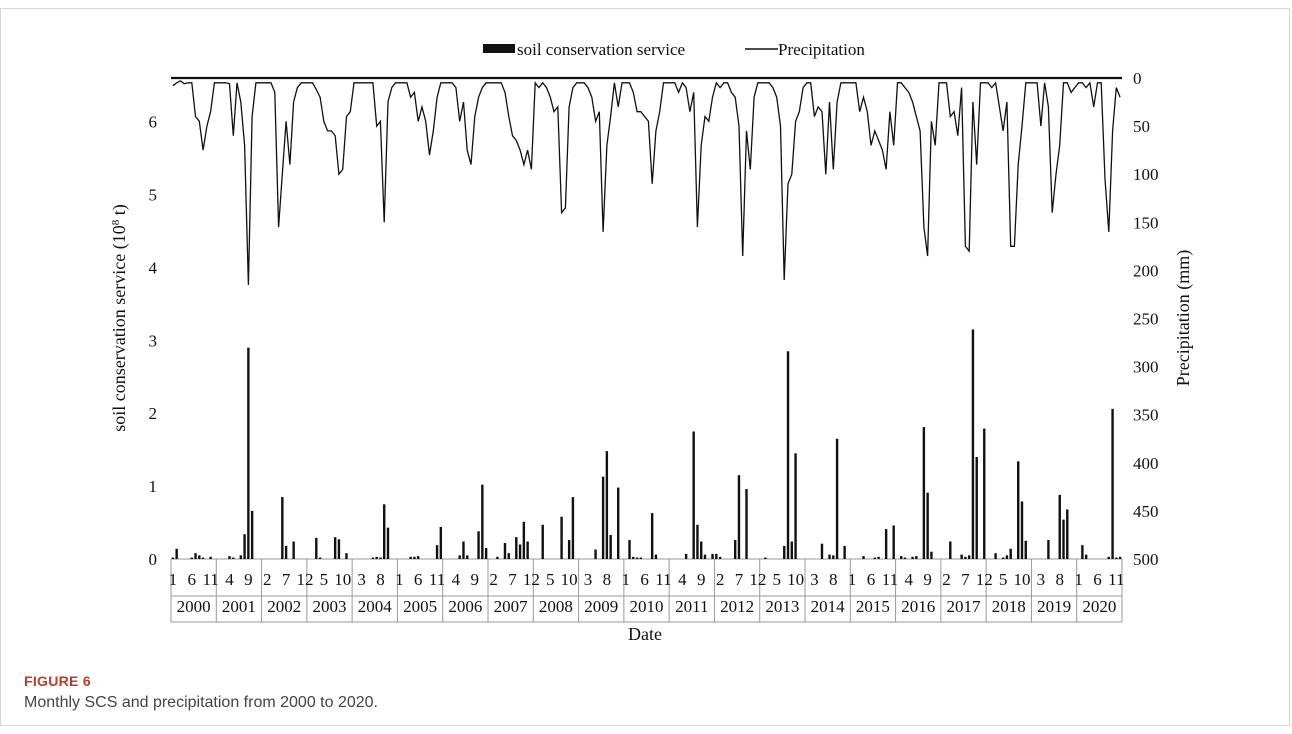  What do you see at coordinates (556, 606) in the screenshot?
I see `year-label: 2008` at bounding box center [556, 606].